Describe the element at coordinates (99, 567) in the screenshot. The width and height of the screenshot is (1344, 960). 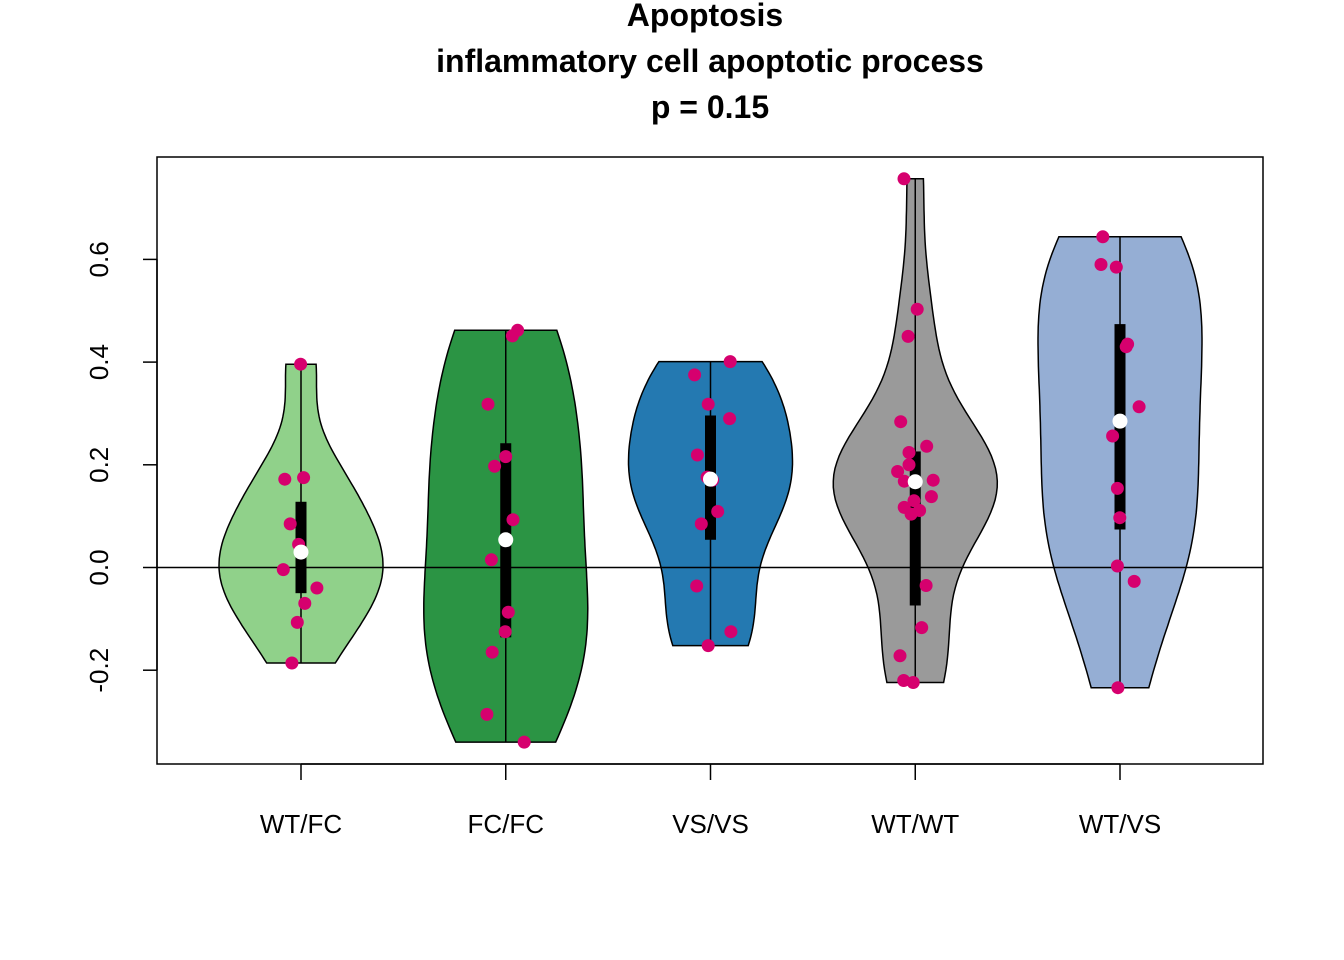
I see `y-tick-label: 0.0` at that location.